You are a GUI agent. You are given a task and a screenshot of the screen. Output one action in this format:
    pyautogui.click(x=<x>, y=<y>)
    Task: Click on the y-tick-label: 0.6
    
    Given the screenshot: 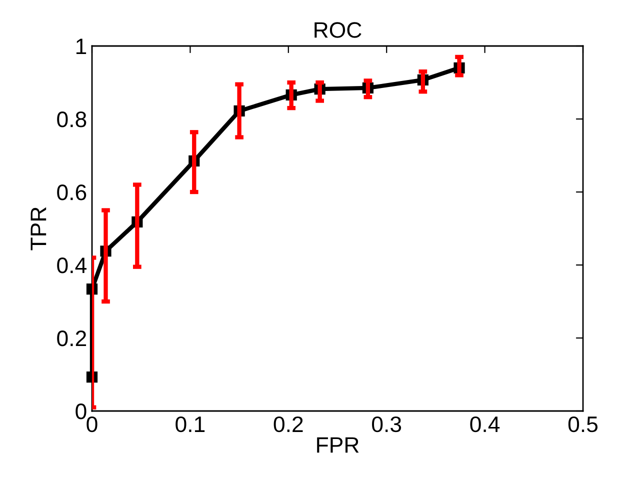 What is the action you would take?
    pyautogui.click(x=71, y=192)
    